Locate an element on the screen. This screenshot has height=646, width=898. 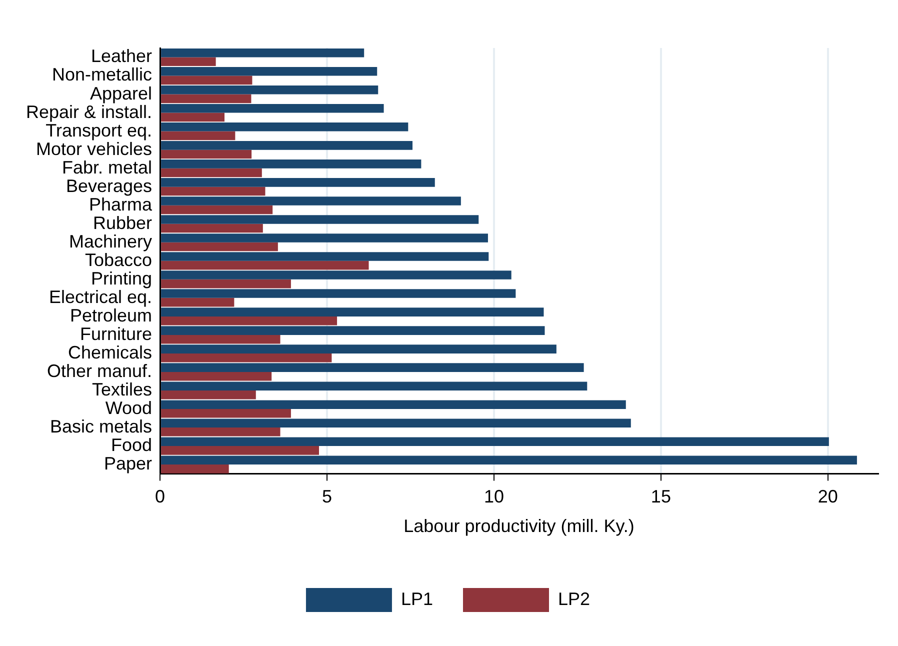
x-axis-title: Labour productivity (mill. Ky.) is located at coordinates (519, 526).